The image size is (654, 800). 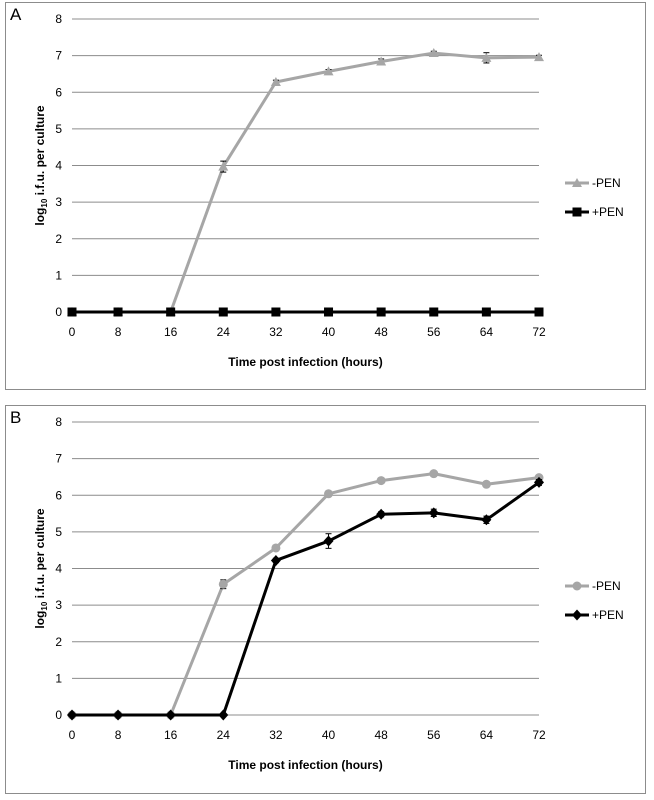 I want to click on panel-label-b: B, so click(x=16, y=417).